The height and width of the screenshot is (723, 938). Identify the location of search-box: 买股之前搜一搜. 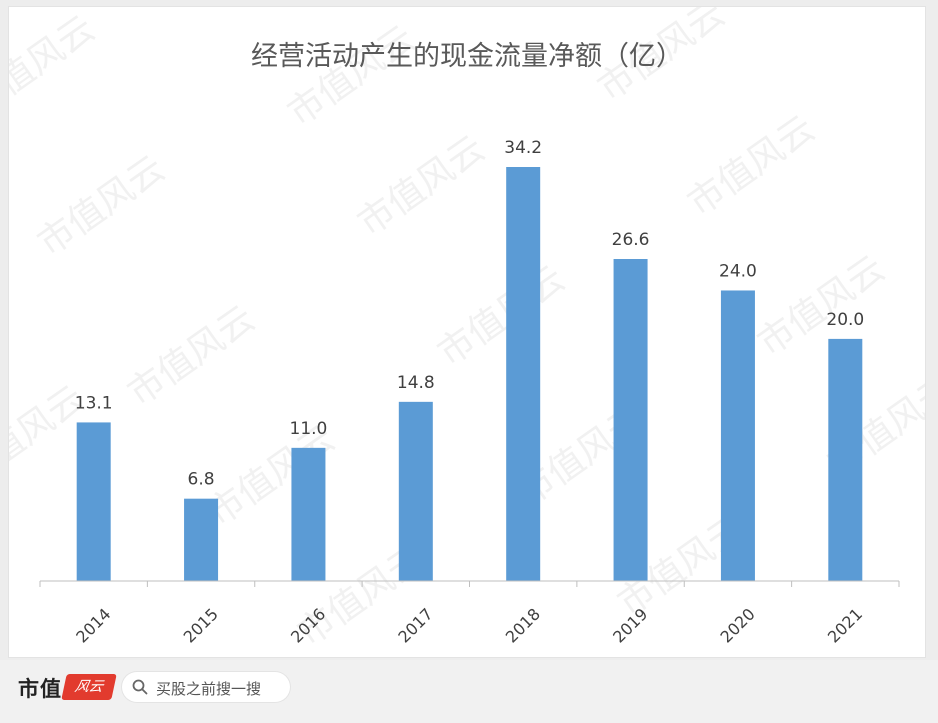
(206, 687).